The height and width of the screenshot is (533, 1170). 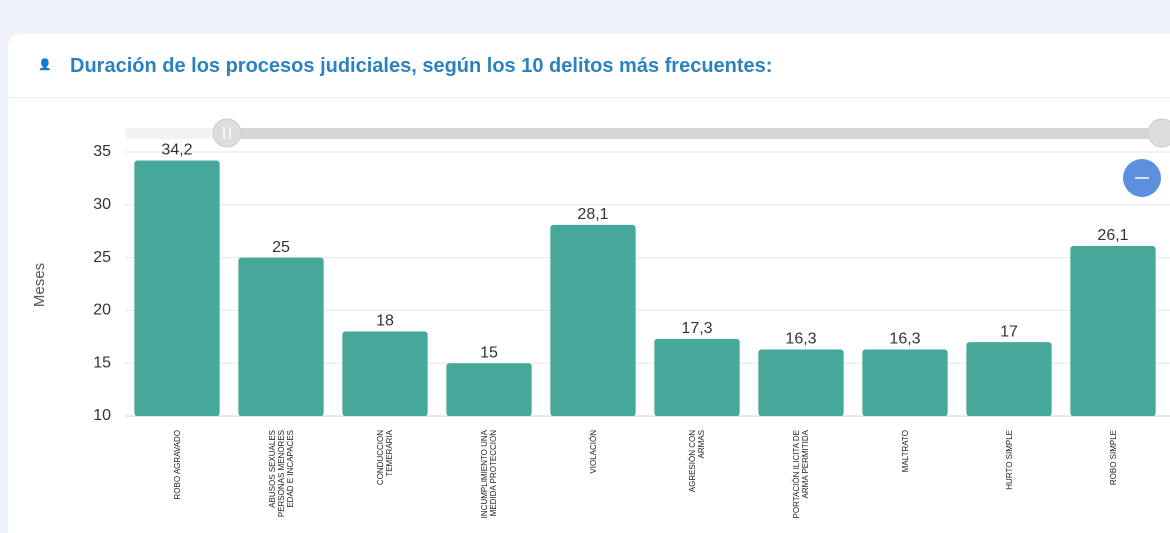 What do you see at coordinates (102, 151) in the screenshot?
I see `y-tick-label: 35` at bounding box center [102, 151].